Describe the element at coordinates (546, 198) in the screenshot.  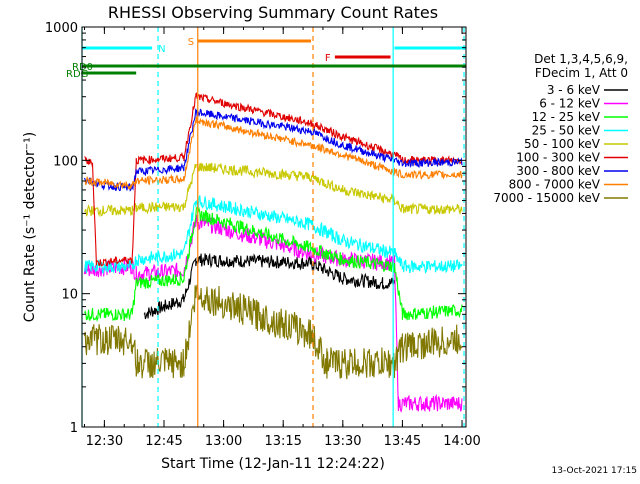
I see `legend-label-8: 7000 - 15000 keV` at that location.